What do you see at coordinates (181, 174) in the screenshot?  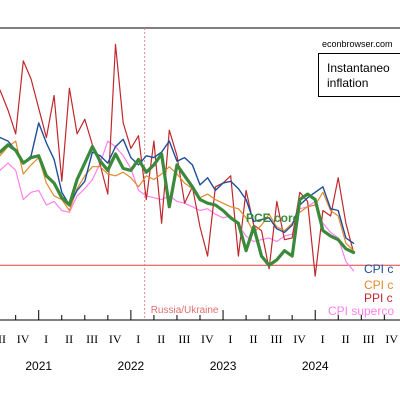 I see `event-marker-layer: Russia/Ukraine` at bounding box center [181, 174].